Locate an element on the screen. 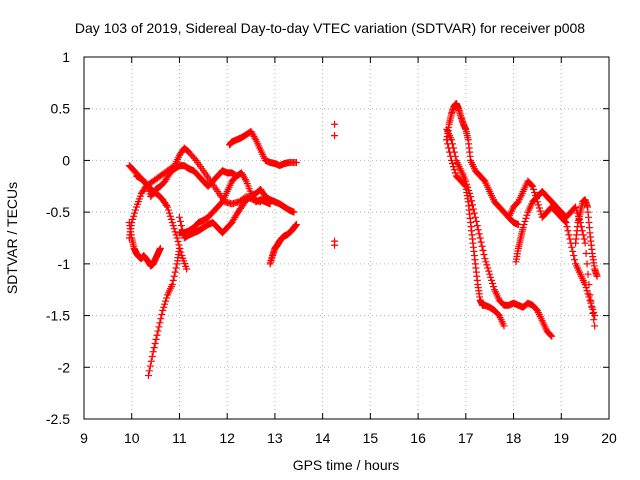  y-tick-label: -2.5 is located at coordinates (58, 419).